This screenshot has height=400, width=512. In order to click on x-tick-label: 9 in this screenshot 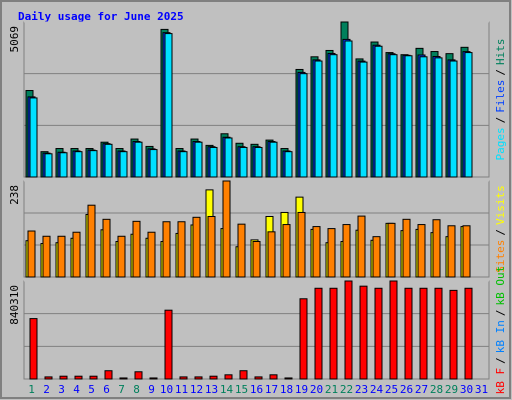, I will do `click(151, 389)`.